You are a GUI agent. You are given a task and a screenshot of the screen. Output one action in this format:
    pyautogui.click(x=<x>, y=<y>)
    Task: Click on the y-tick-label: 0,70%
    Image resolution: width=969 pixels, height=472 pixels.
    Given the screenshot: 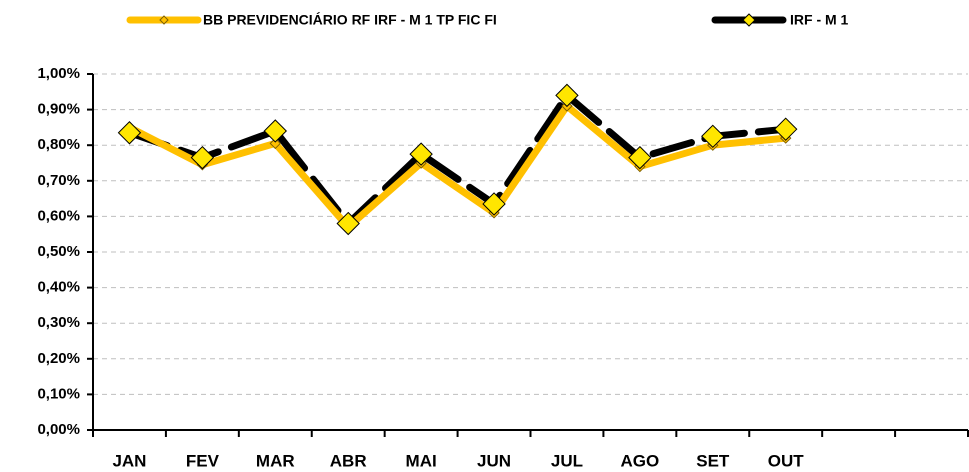 What is the action you would take?
    pyautogui.click(x=58, y=180)
    